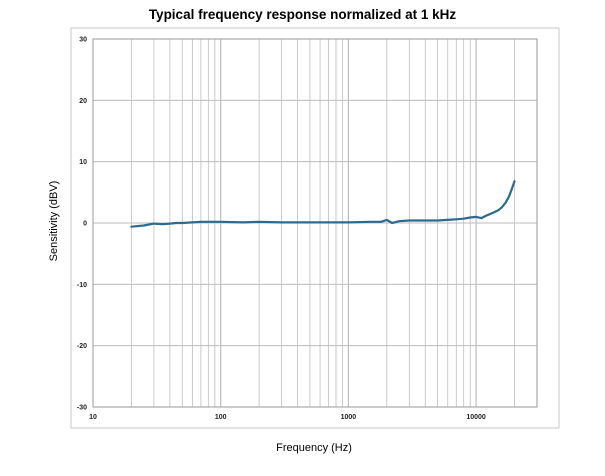 Image resolution: width=605 pixels, height=476 pixels. Describe the element at coordinates (83, 101) in the screenshot. I see `y-tick-label: 20` at that location.